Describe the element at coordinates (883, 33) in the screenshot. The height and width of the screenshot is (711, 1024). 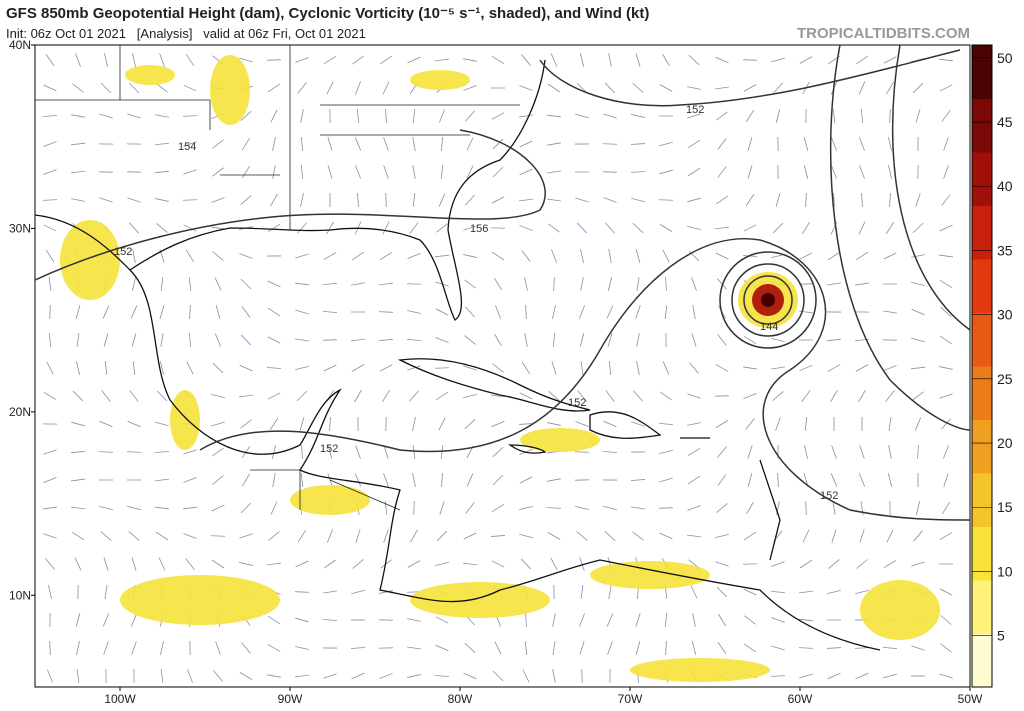
I see `watermark: TROPICALTIDBITS.COM` at that location.